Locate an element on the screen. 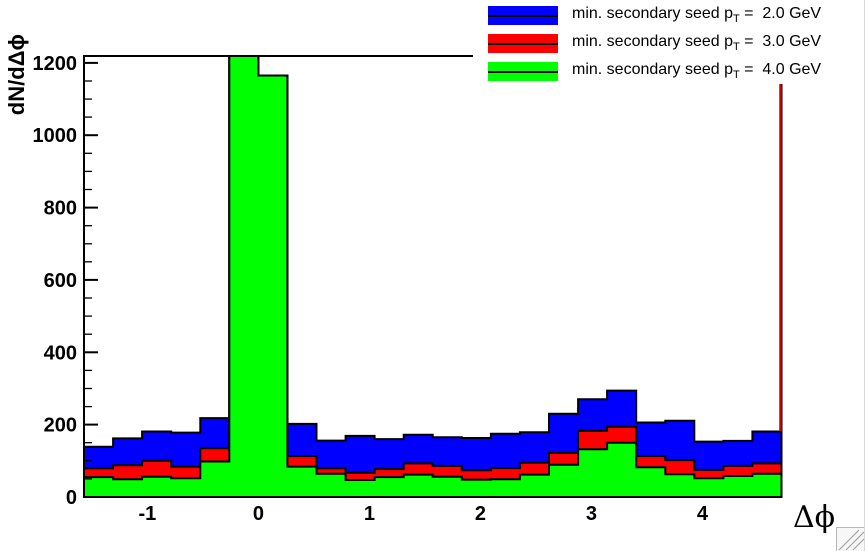 This screenshot has width=865, height=551. resize-grip is located at coordinates (850, 539).